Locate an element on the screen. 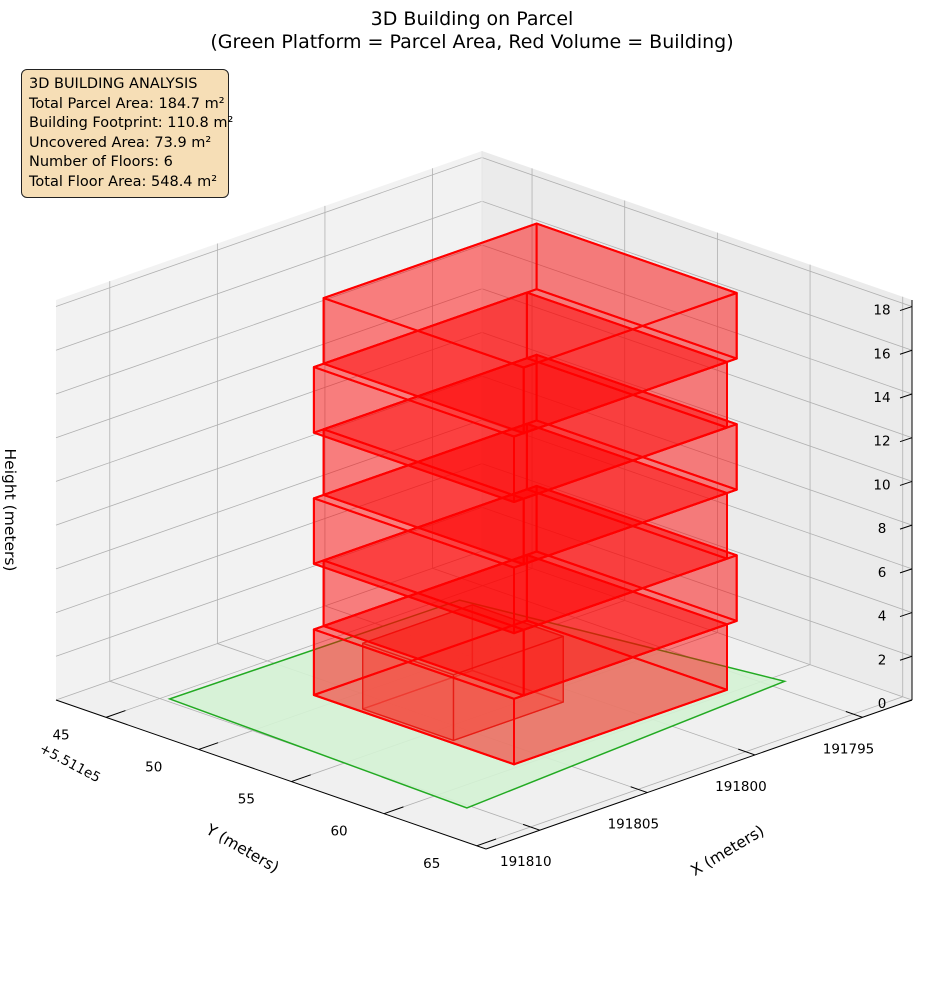 This screenshot has width=944, height=992. box-face is located at coordinates (530, 295).